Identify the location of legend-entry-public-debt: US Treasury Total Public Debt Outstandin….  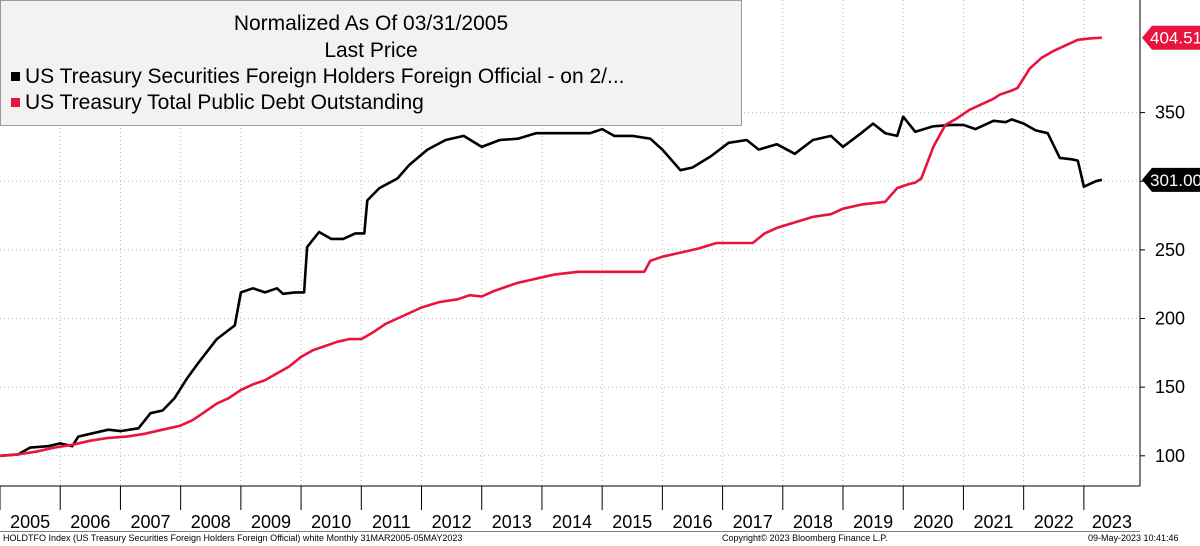
(371, 103).